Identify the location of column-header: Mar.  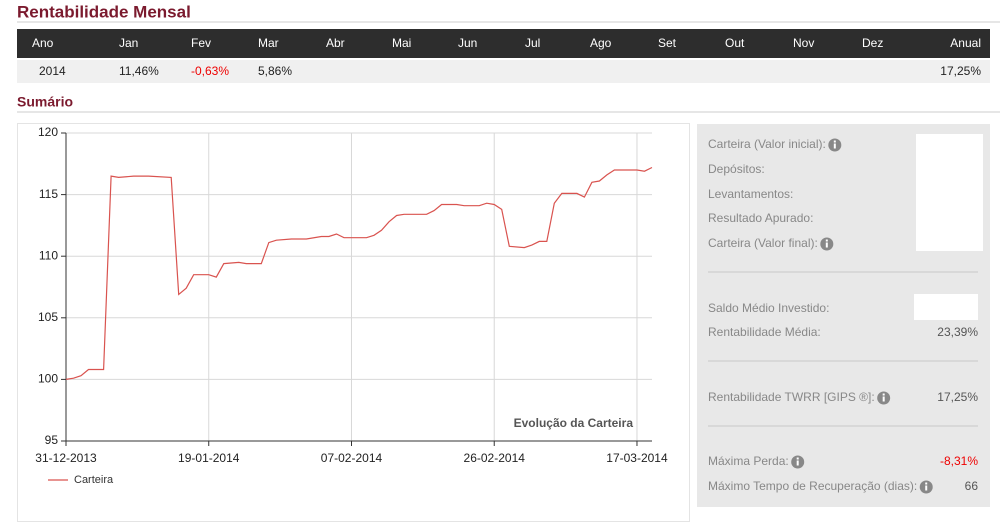
(268, 43).